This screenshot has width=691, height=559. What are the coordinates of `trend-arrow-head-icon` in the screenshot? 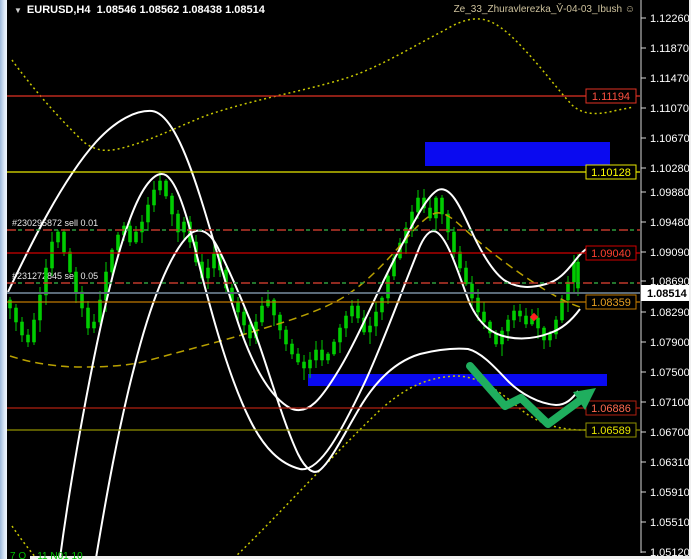 It's located at (584, 399).